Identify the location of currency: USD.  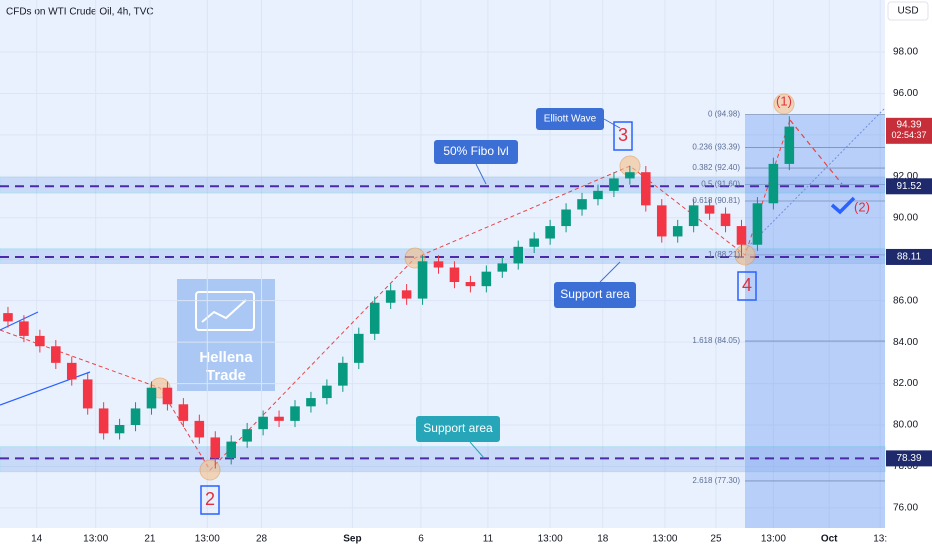
(907, 11).